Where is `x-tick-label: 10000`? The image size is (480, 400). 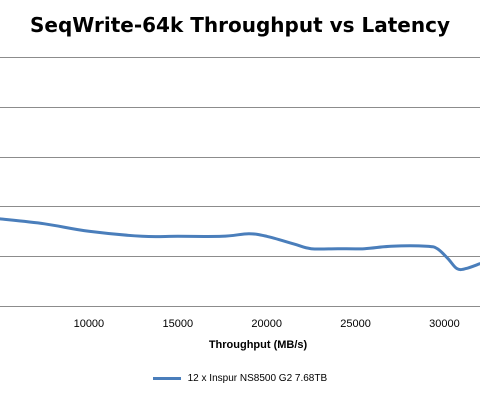
x-tick-label: 10000 is located at coordinates (89, 324).